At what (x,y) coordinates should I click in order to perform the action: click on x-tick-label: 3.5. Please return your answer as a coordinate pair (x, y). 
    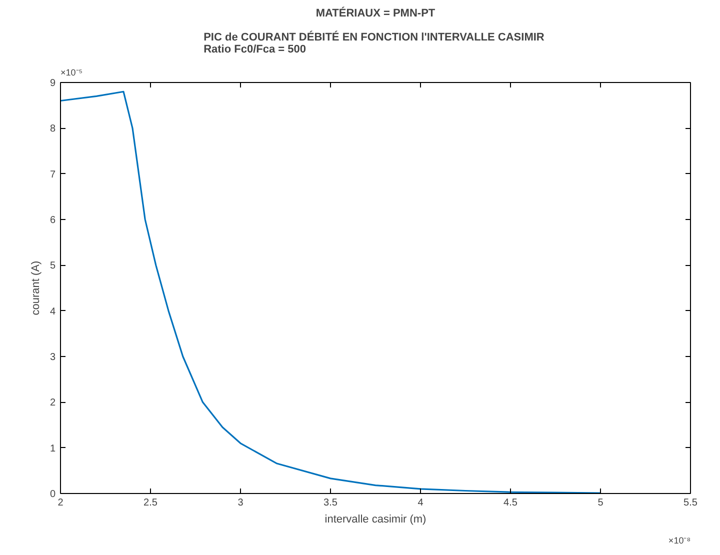
    Looking at the image, I should click on (331, 503).